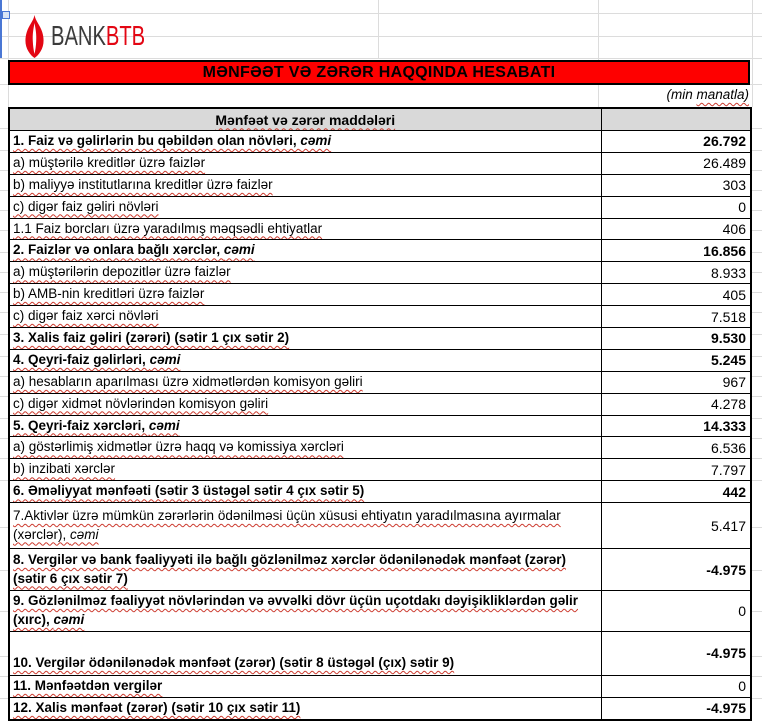 Image resolution: width=762 pixels, height=721 pixels. Describe the element at coordinates (676, 119) in the screenshot. I see `table-header-value-empty` at that location.